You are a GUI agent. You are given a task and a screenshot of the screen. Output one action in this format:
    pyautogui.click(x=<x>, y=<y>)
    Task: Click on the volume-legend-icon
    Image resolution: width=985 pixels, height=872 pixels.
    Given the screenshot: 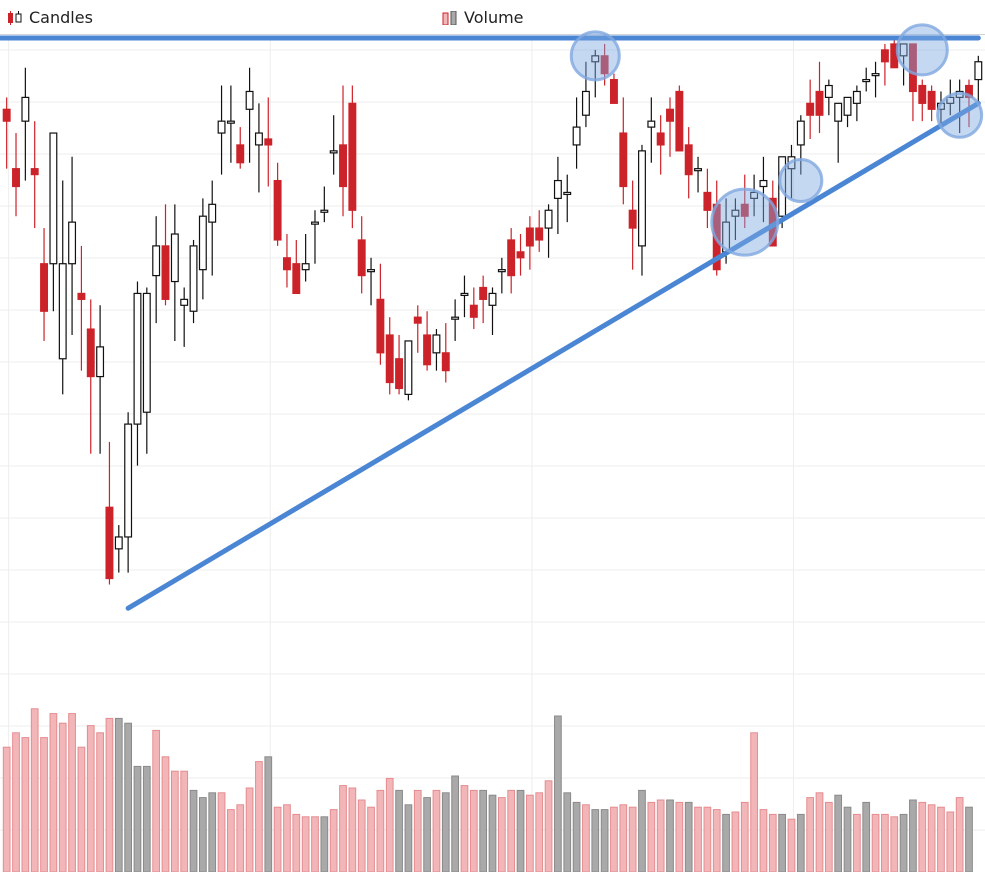 What is the action you would take?
    pyautogui.click(x=449, y=17)
    